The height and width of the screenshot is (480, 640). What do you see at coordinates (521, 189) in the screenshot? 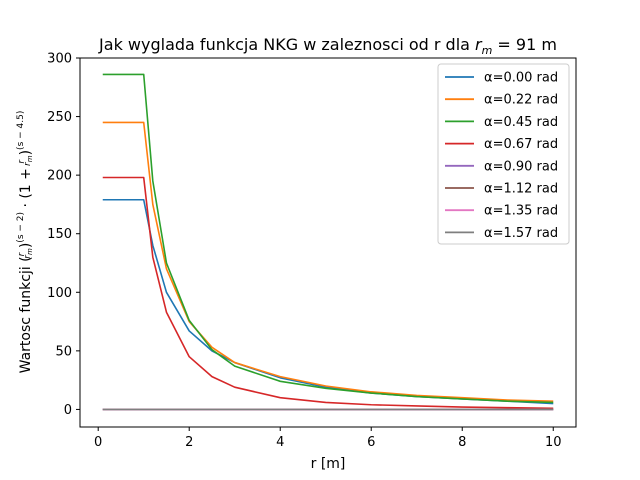
I see `legend-label: α=1.12 rad` at bounding box center [521, 189].